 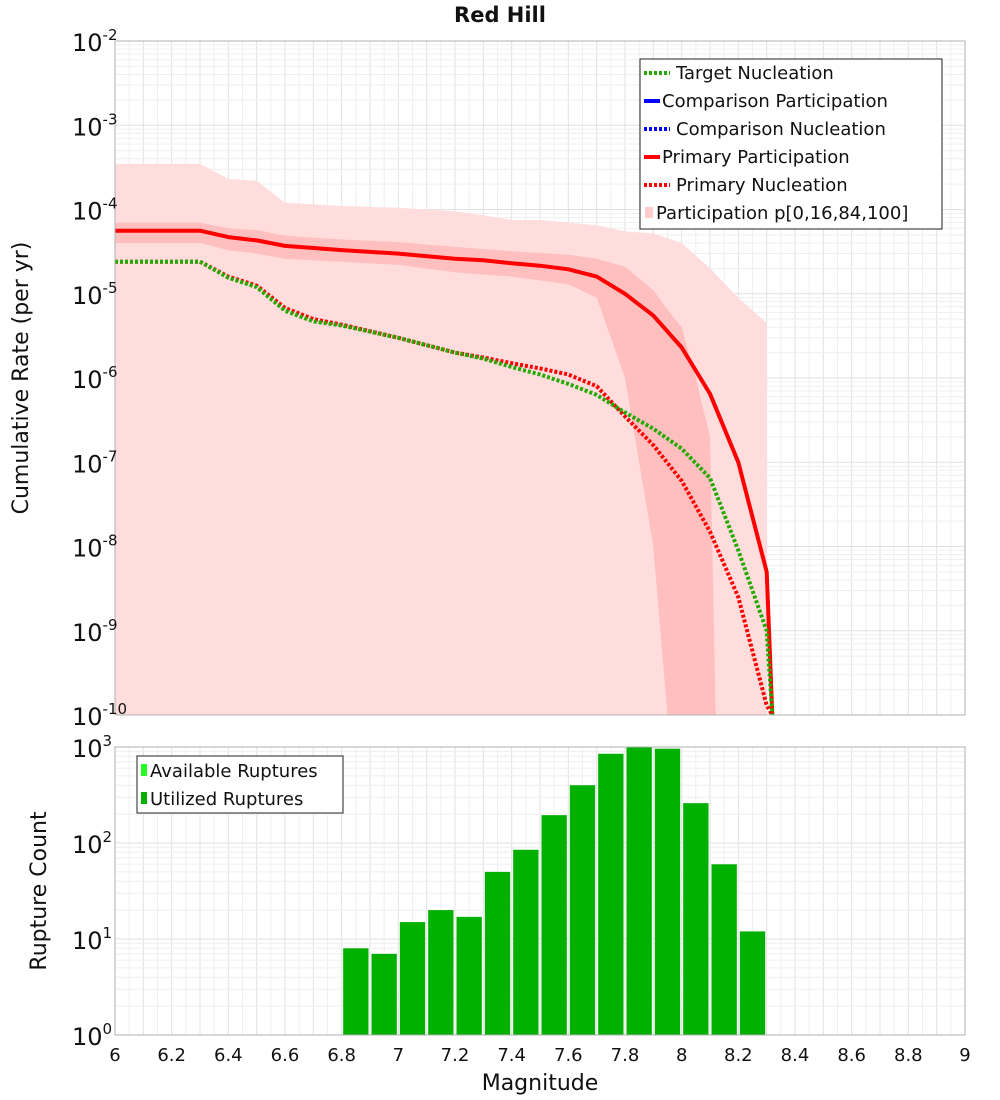 What do you see at coordinates (455, 1055) in the screenshot?
I see `x-tick-label: 7.2` at bounding box center [455, 1055].